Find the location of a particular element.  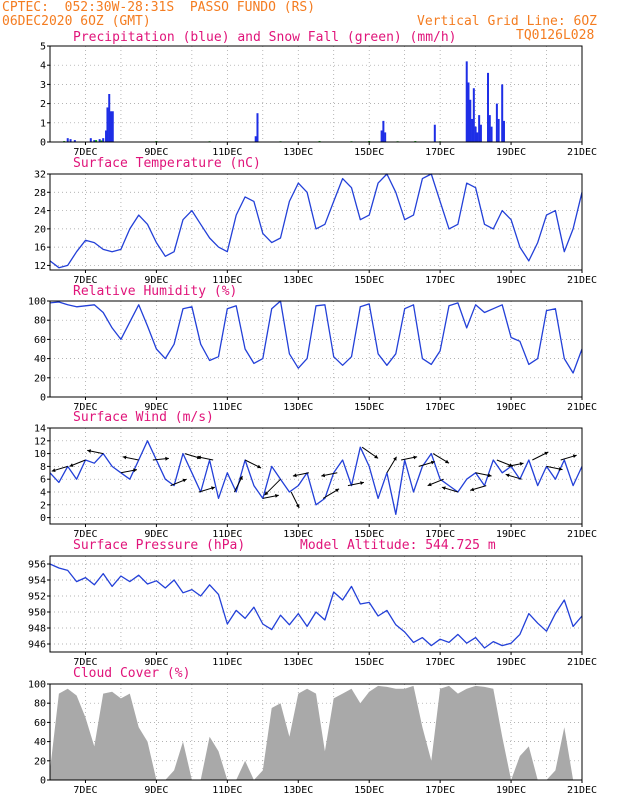

temp-ytick-label: 20 is located at coordinates (40, 229).